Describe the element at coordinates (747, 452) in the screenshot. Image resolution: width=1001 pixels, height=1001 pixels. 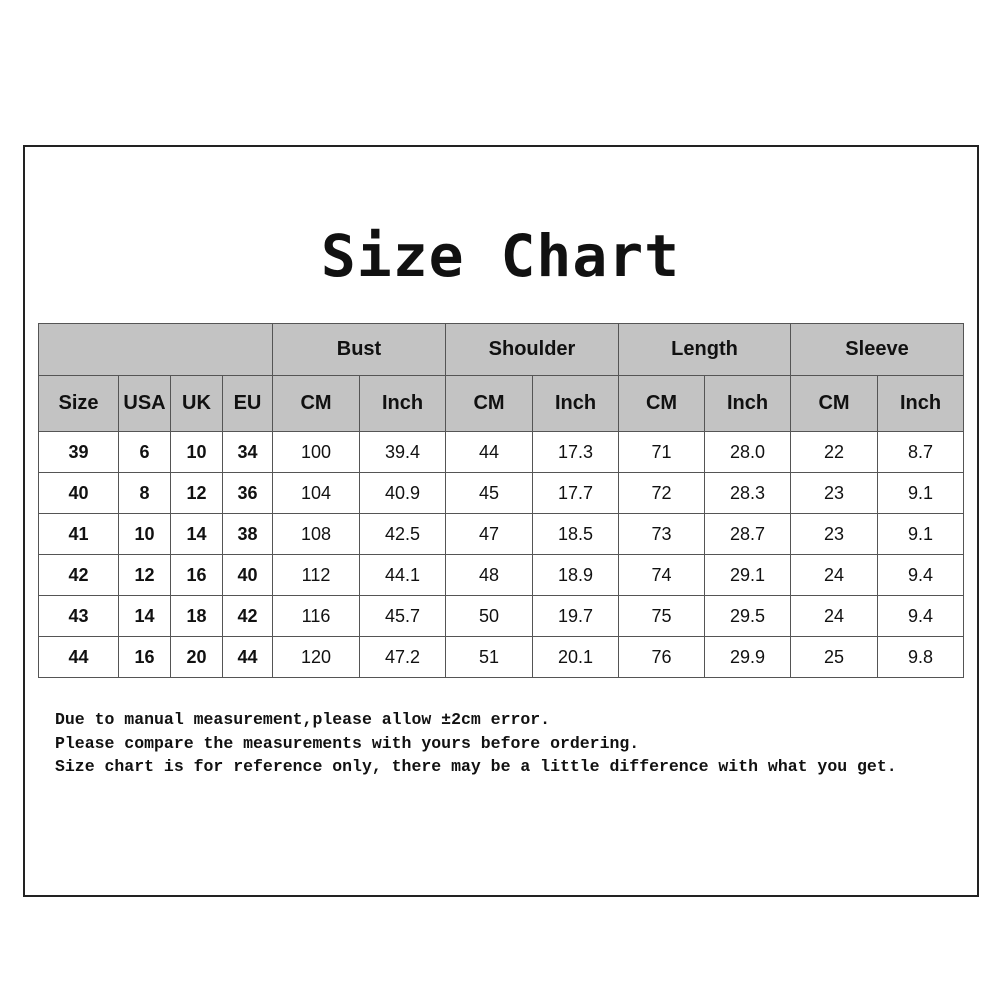
I see `table-cell: 28.0` at that location.